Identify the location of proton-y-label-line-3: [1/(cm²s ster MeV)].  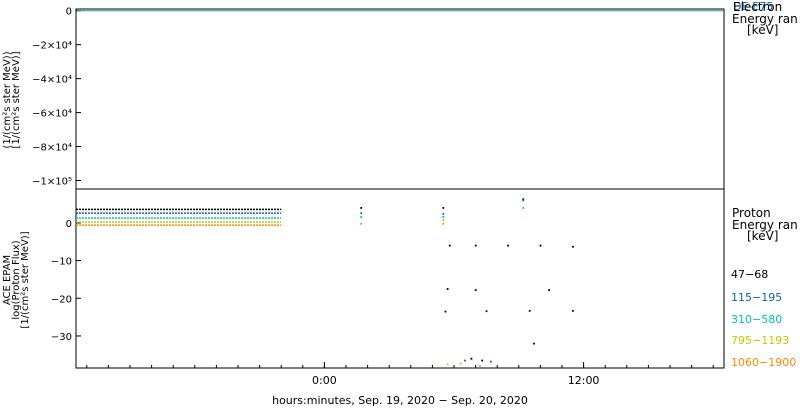
(25, 279).